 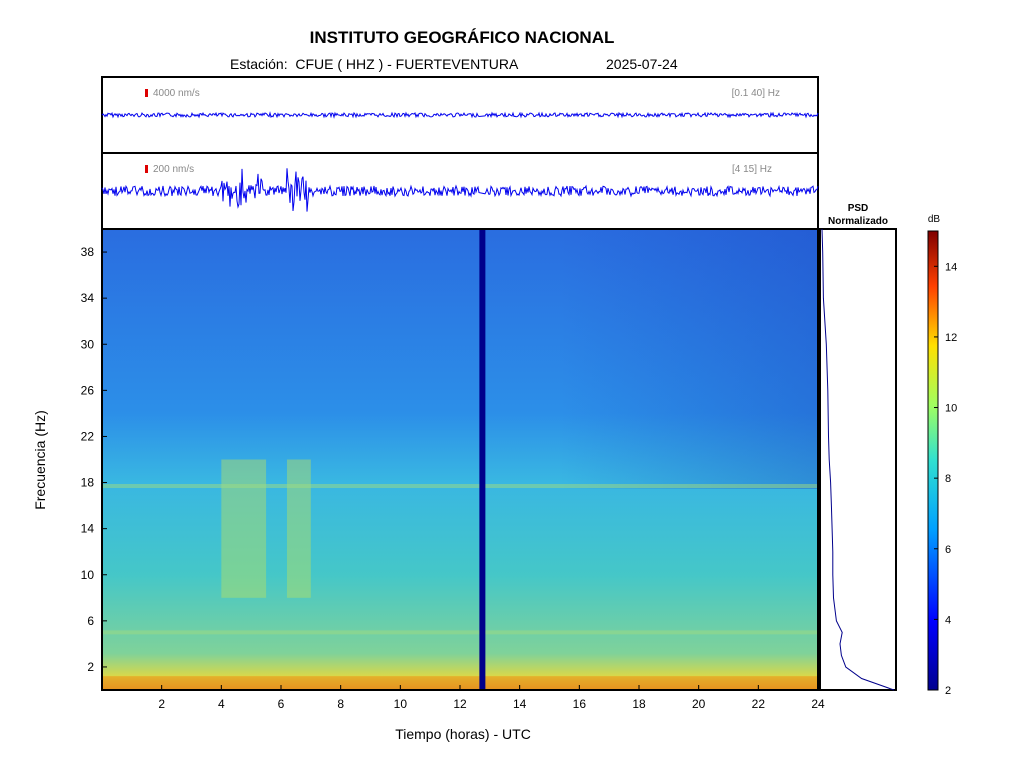 What do you see at coordinates (942, 455) in the screenshot?
I see `colorbar: dB 2 4 6 8 10 12 14` at bounding box center [942, 455].